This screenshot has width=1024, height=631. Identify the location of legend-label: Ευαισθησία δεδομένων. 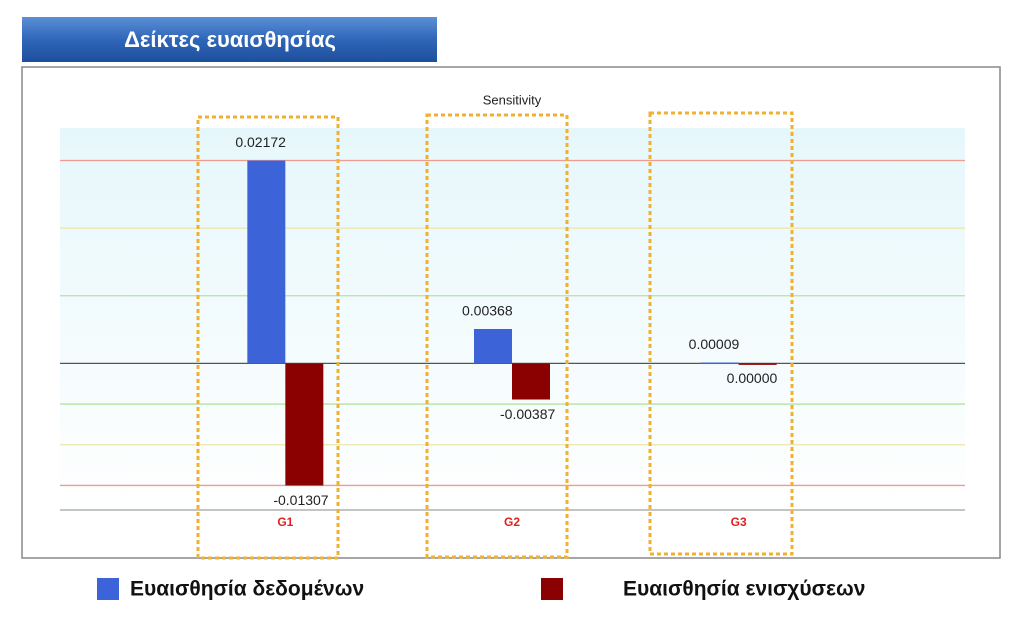
(247, 589).